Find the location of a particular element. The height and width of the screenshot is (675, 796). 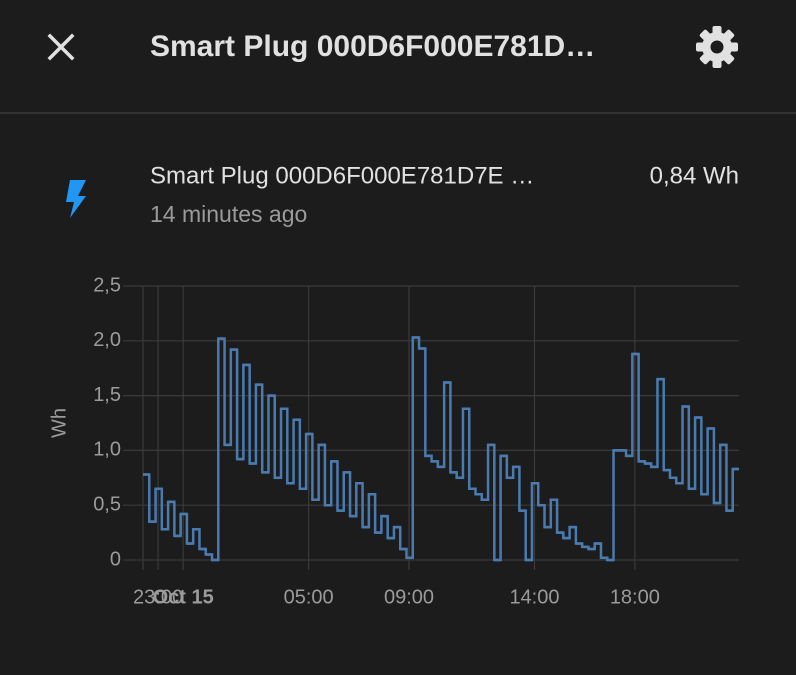

y-tick-label: 1,0 is located at coordinates (107, 450).